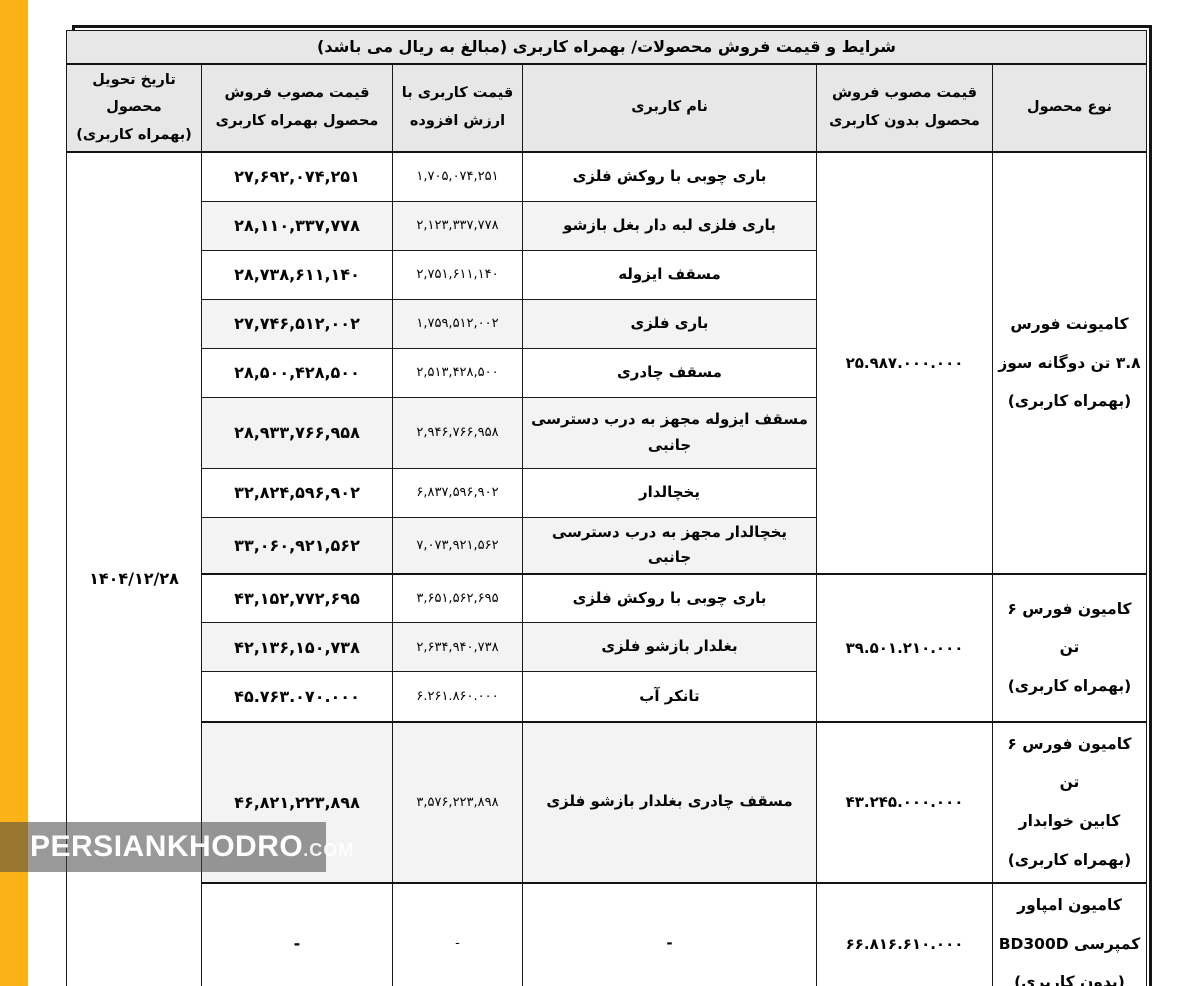 This screenshot has width=1200, height=986. I want to click on total-price-cell: ۴۵.۷۶۳.۰۷۰.۰۰۰, so click(297, 697).